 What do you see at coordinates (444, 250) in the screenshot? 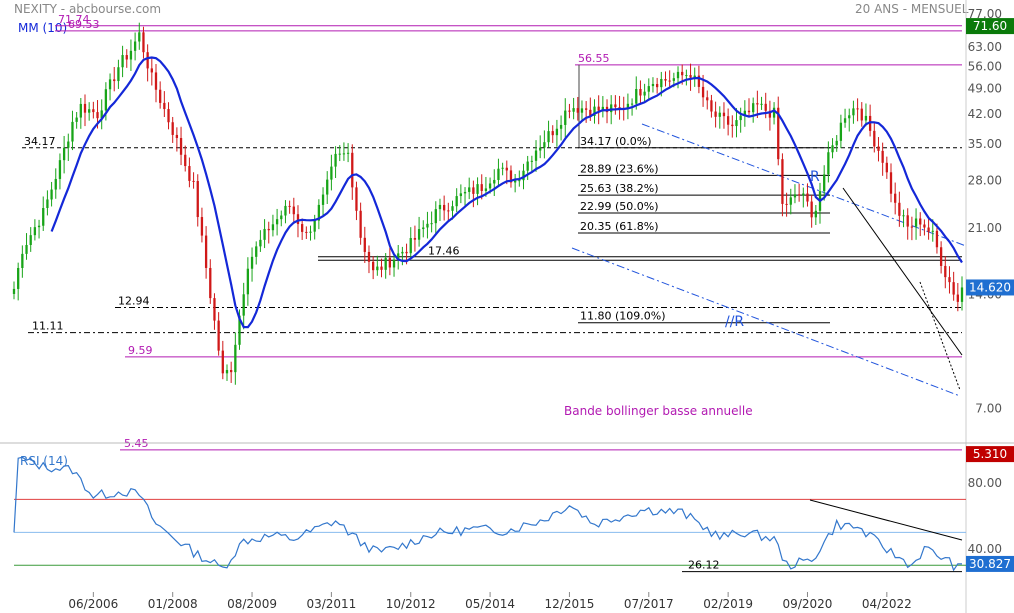
I see `level-label: 17.46` at bounding box center [444, 250].